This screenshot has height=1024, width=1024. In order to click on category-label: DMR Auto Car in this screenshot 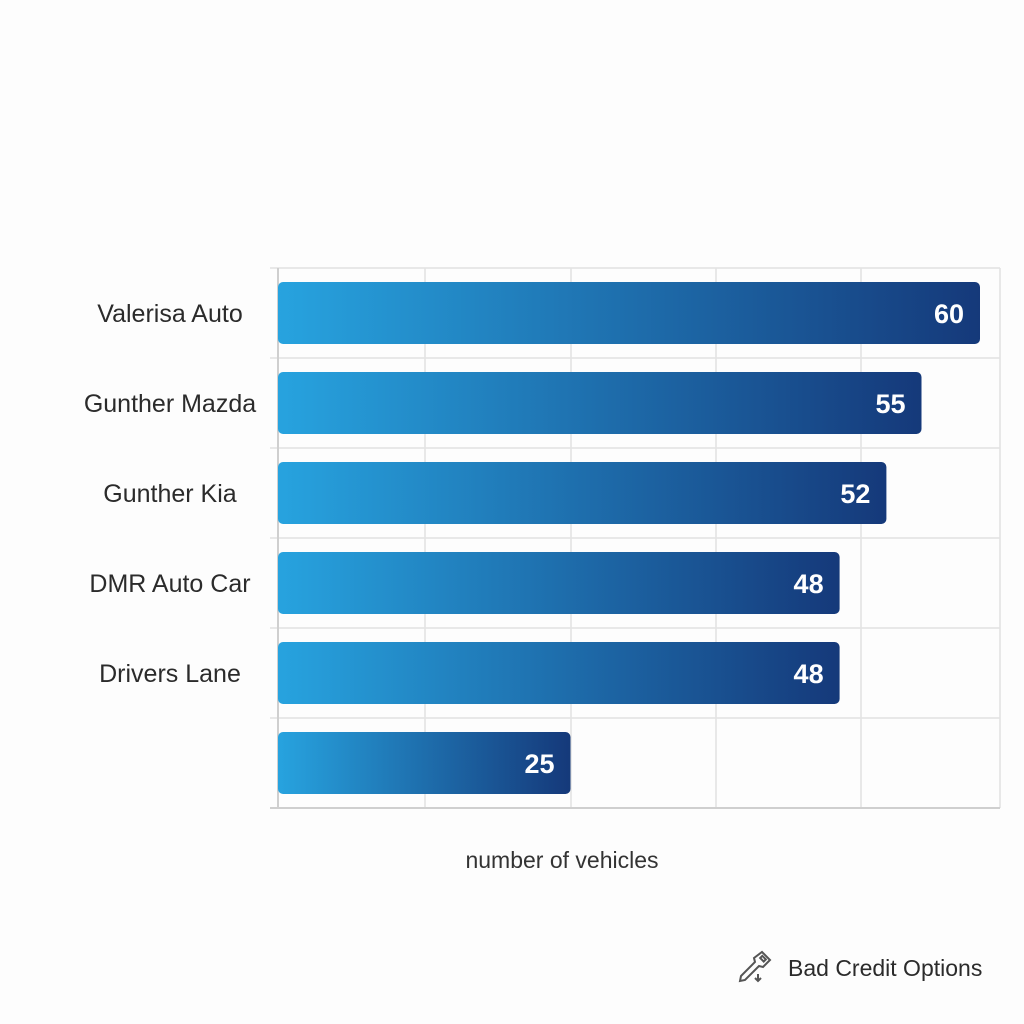, I will do `click(169, 584)`.